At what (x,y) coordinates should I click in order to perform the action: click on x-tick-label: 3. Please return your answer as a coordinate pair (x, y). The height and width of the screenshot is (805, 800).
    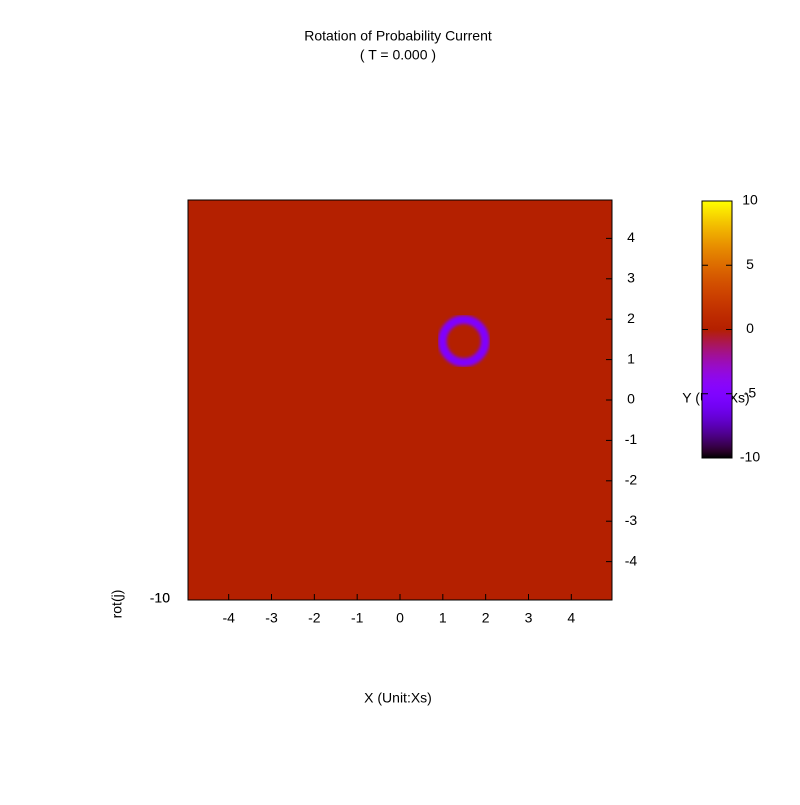
    Looking at the image, I should click on (529, 618).